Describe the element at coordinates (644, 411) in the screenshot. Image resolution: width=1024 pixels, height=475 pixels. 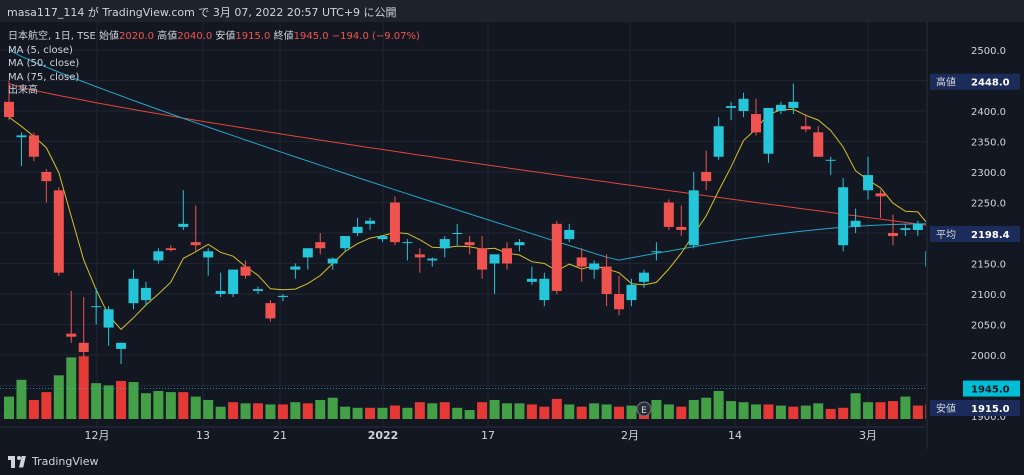
I see `earnings-letter: E` at that location.